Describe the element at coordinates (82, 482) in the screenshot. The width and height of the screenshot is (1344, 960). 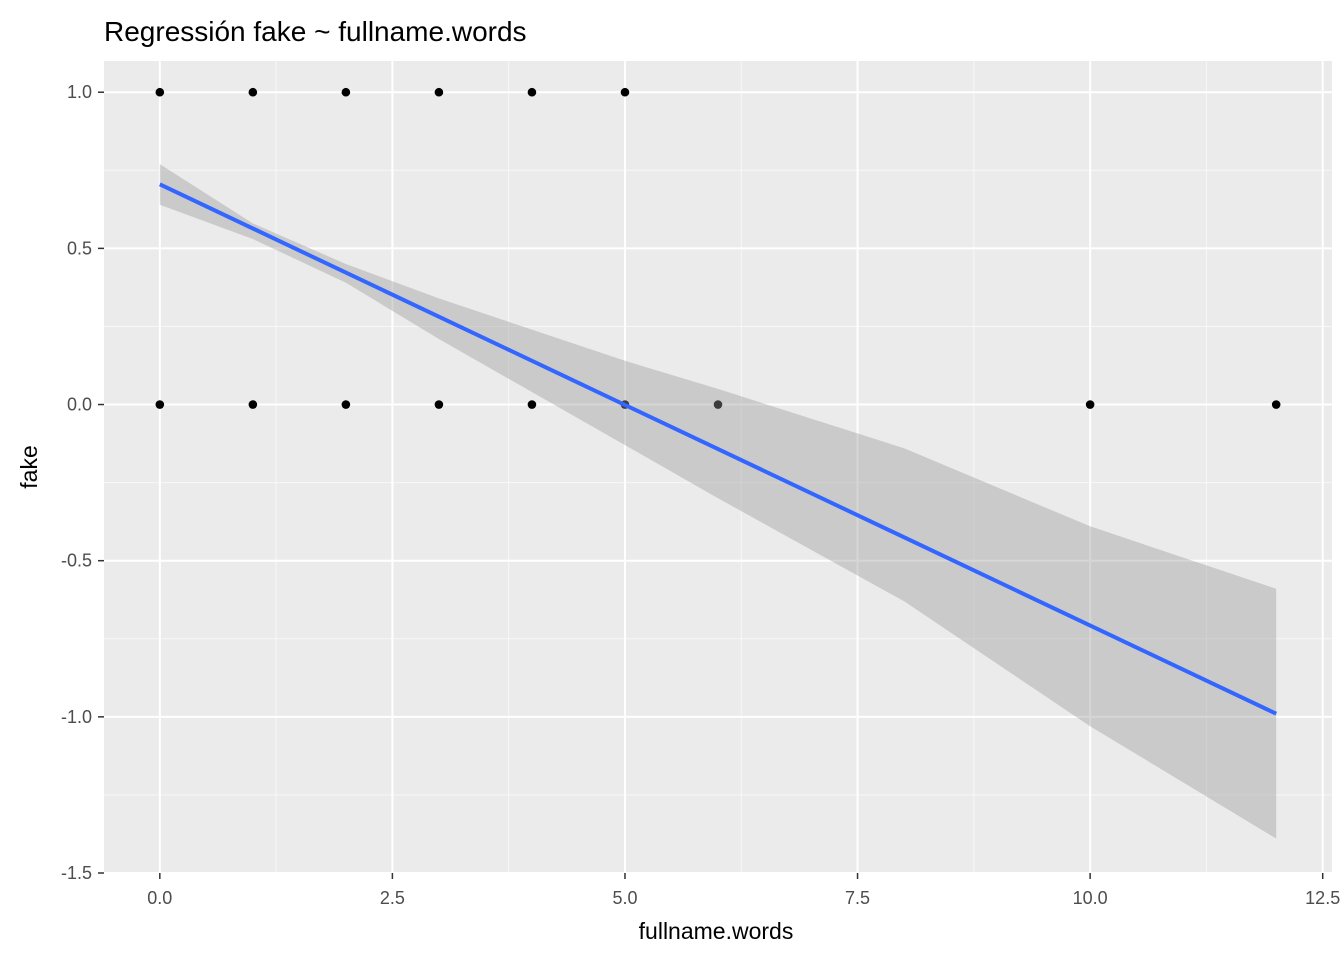
I see `y-axis: -1.5 -1.0 -0.5 0.0 0.5 1.0` at that location.